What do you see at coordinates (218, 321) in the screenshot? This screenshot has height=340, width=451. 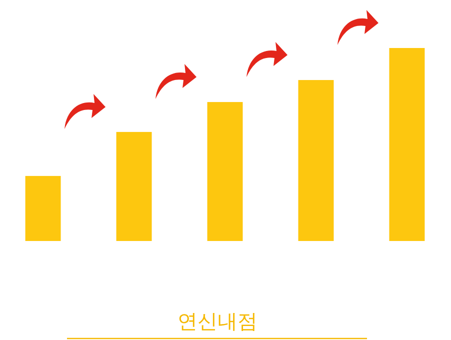 I see `text: 연신내점` at bounding box center [218, 321].